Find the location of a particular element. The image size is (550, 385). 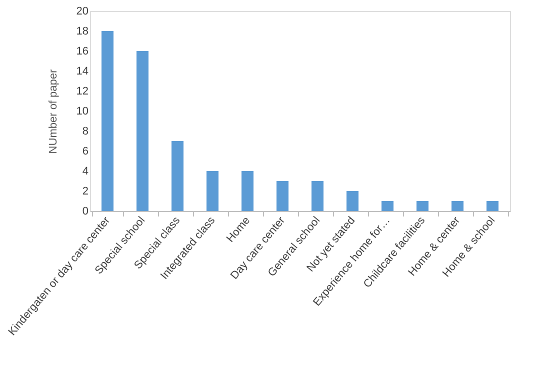

y-tick-label: 12 is located at coordinates (82, 92).